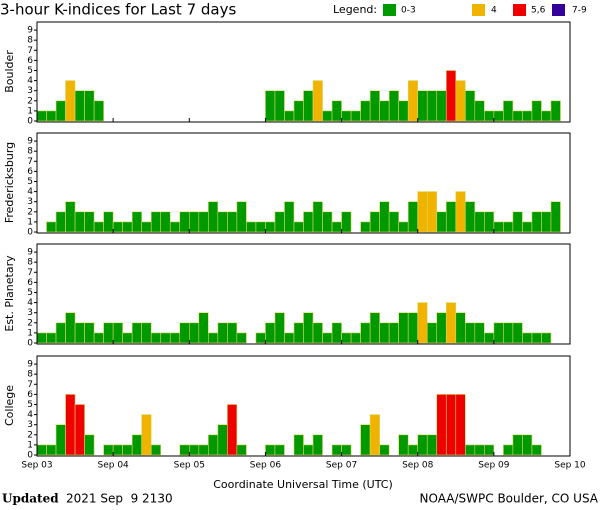  Describe the element at coordinates (189, 466) in the screenshot. I see `x-tick-label: Sep 05` at that location.